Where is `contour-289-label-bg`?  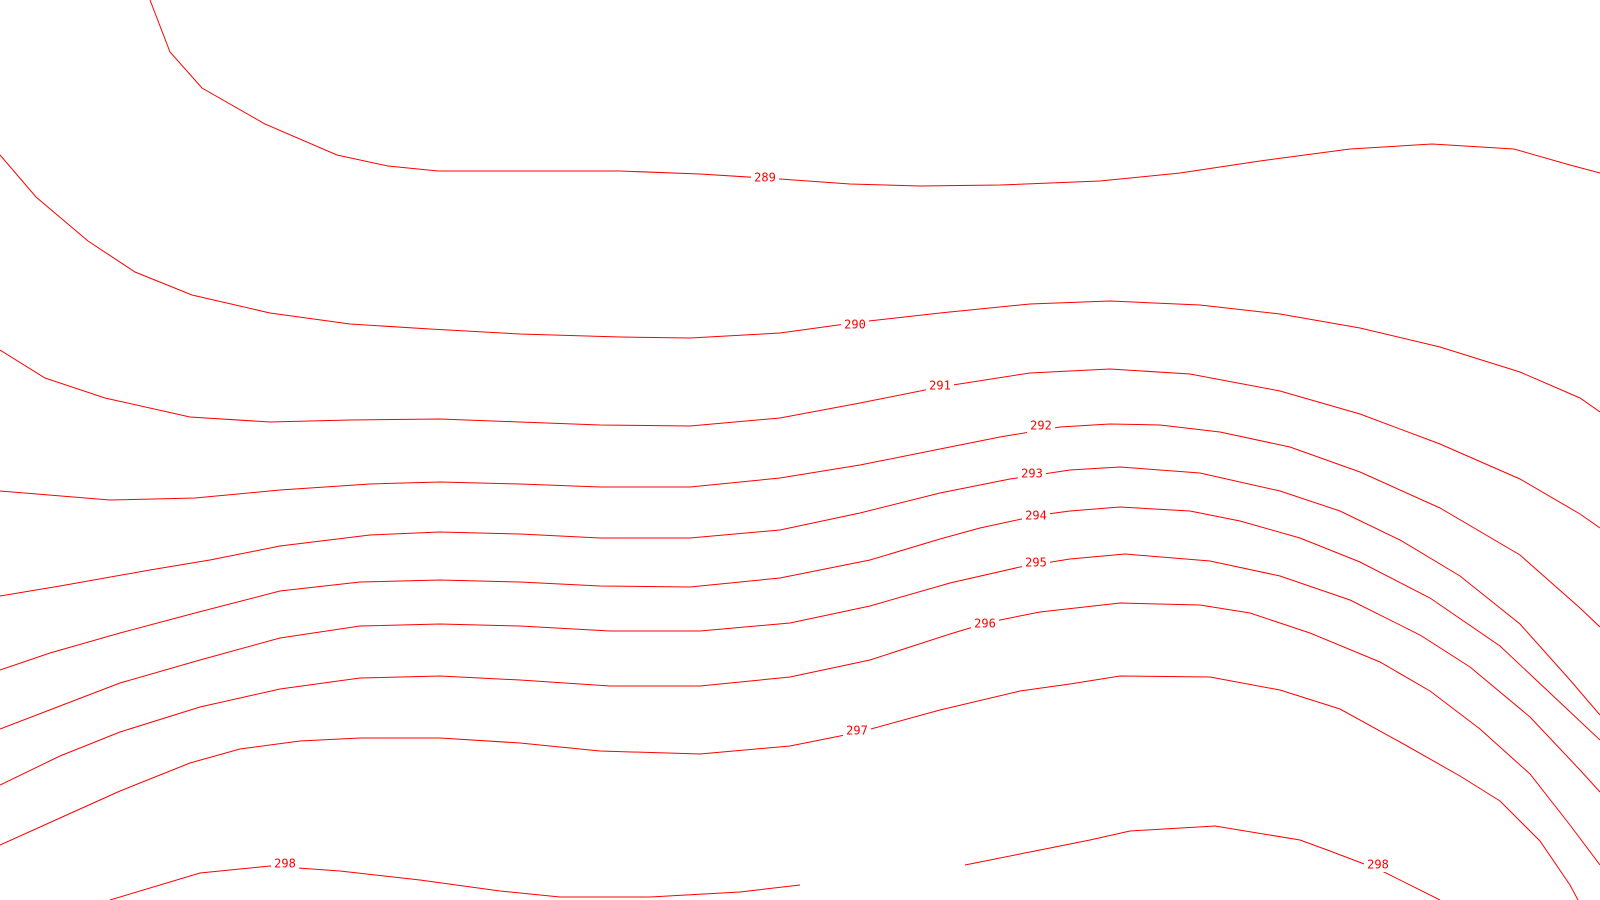 contour-289-label-bg is located at coordinates (765, 178).